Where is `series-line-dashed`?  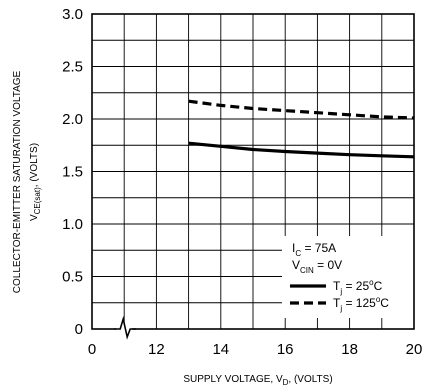
series-line-dashed is located at coordinates (301, 109).